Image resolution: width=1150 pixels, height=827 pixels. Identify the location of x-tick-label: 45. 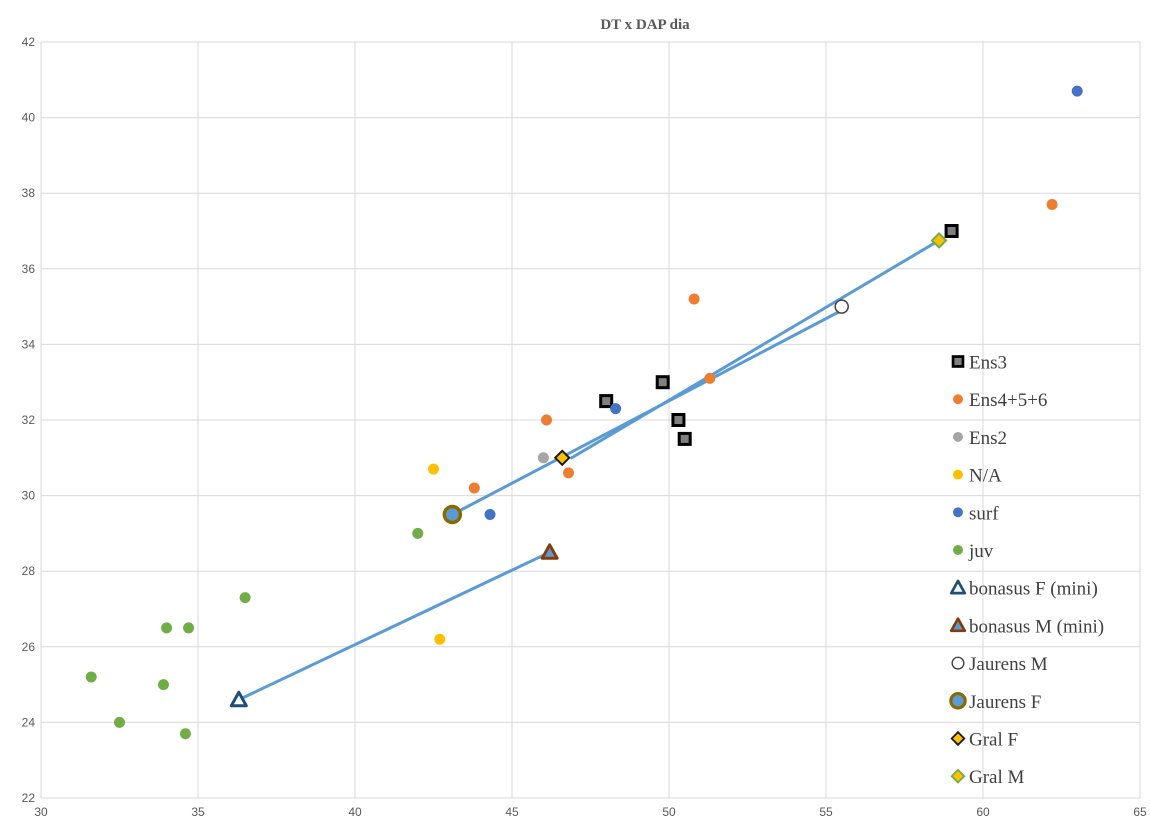
(512, 812).